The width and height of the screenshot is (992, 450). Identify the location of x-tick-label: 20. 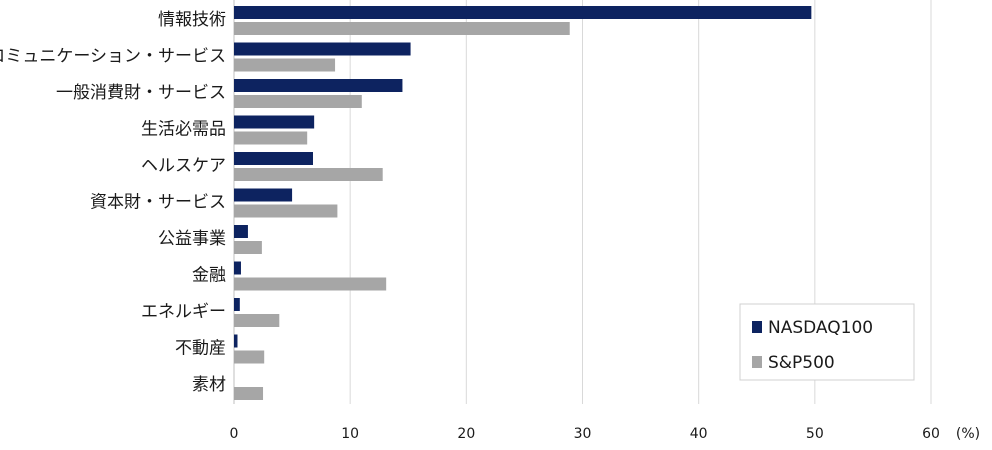
(466, 434).